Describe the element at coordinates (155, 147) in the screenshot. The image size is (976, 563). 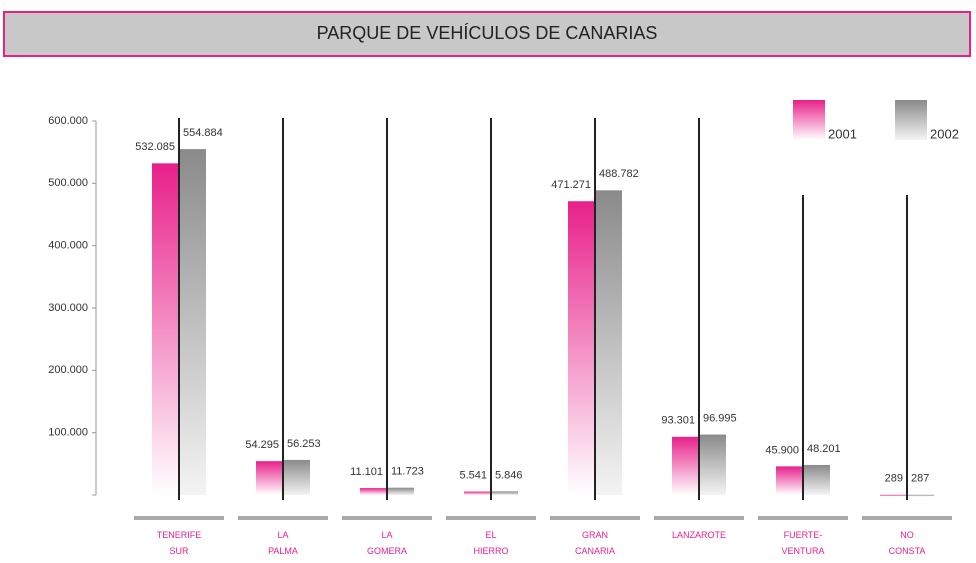
I see `value-label: 532.085` at that location.